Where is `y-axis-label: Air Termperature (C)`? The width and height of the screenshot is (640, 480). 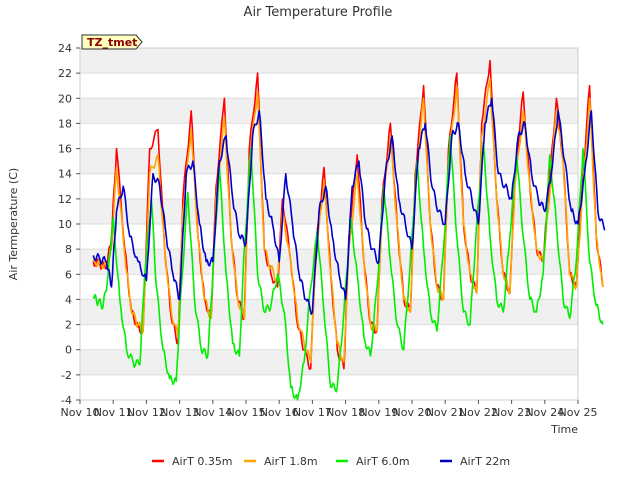
y-axis-label: Air Termperature (C) is located at coordinates (13, 224).